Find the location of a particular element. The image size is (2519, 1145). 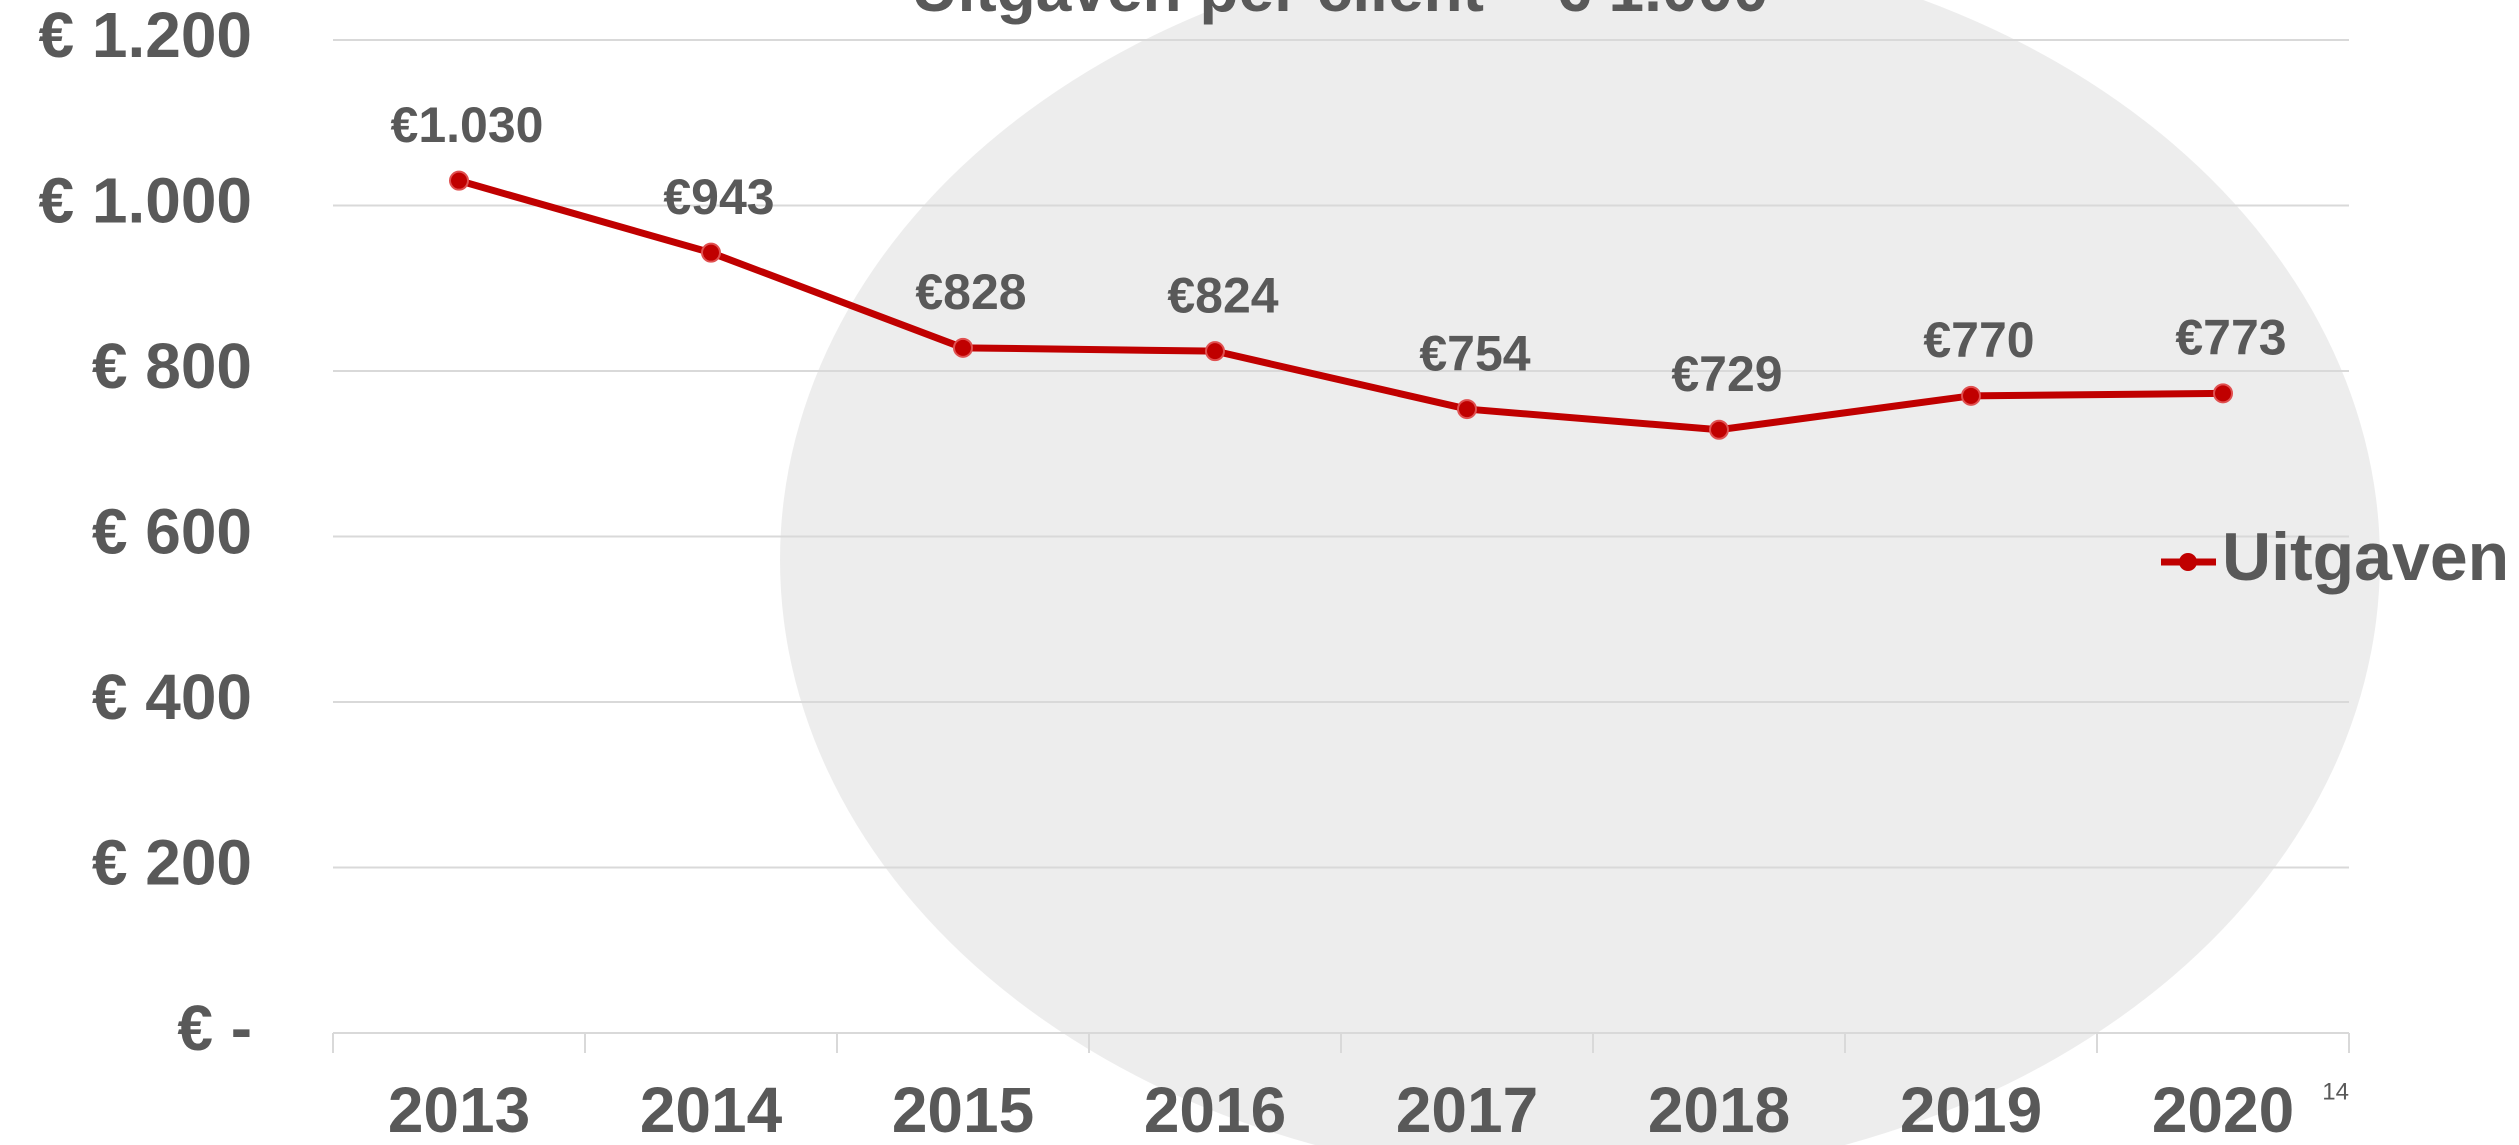

data-label: €773 is located at coordinates (2230, 338).